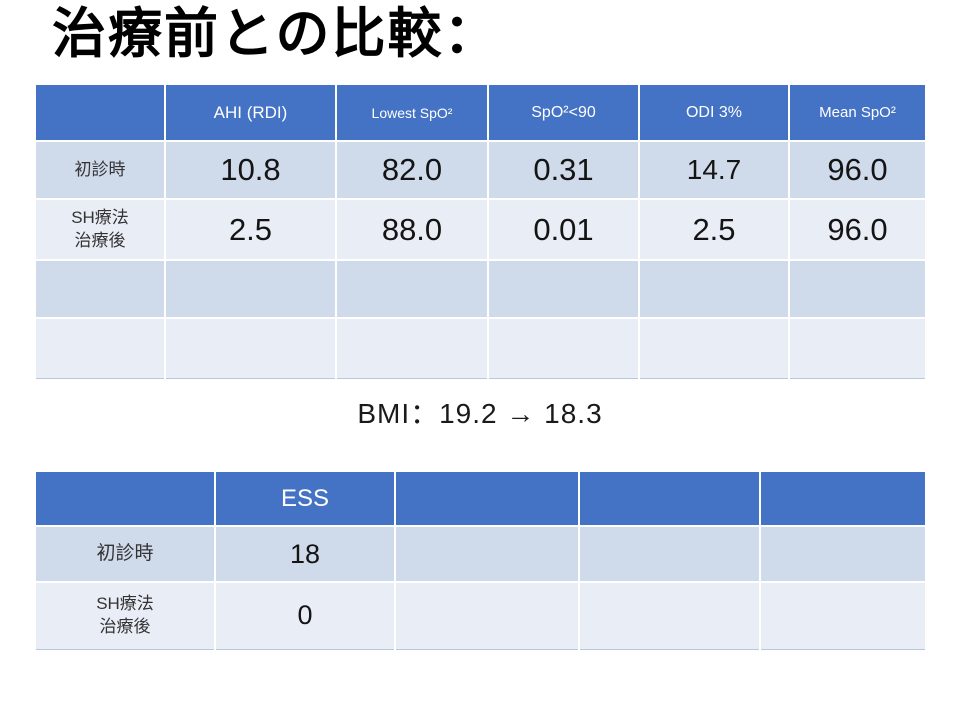 The width and height of the screenshot is (960, 720). Describe the element at coordinates (305, 554) in the screenshot. I see `cell-ess-first-visit: 18` at that location.